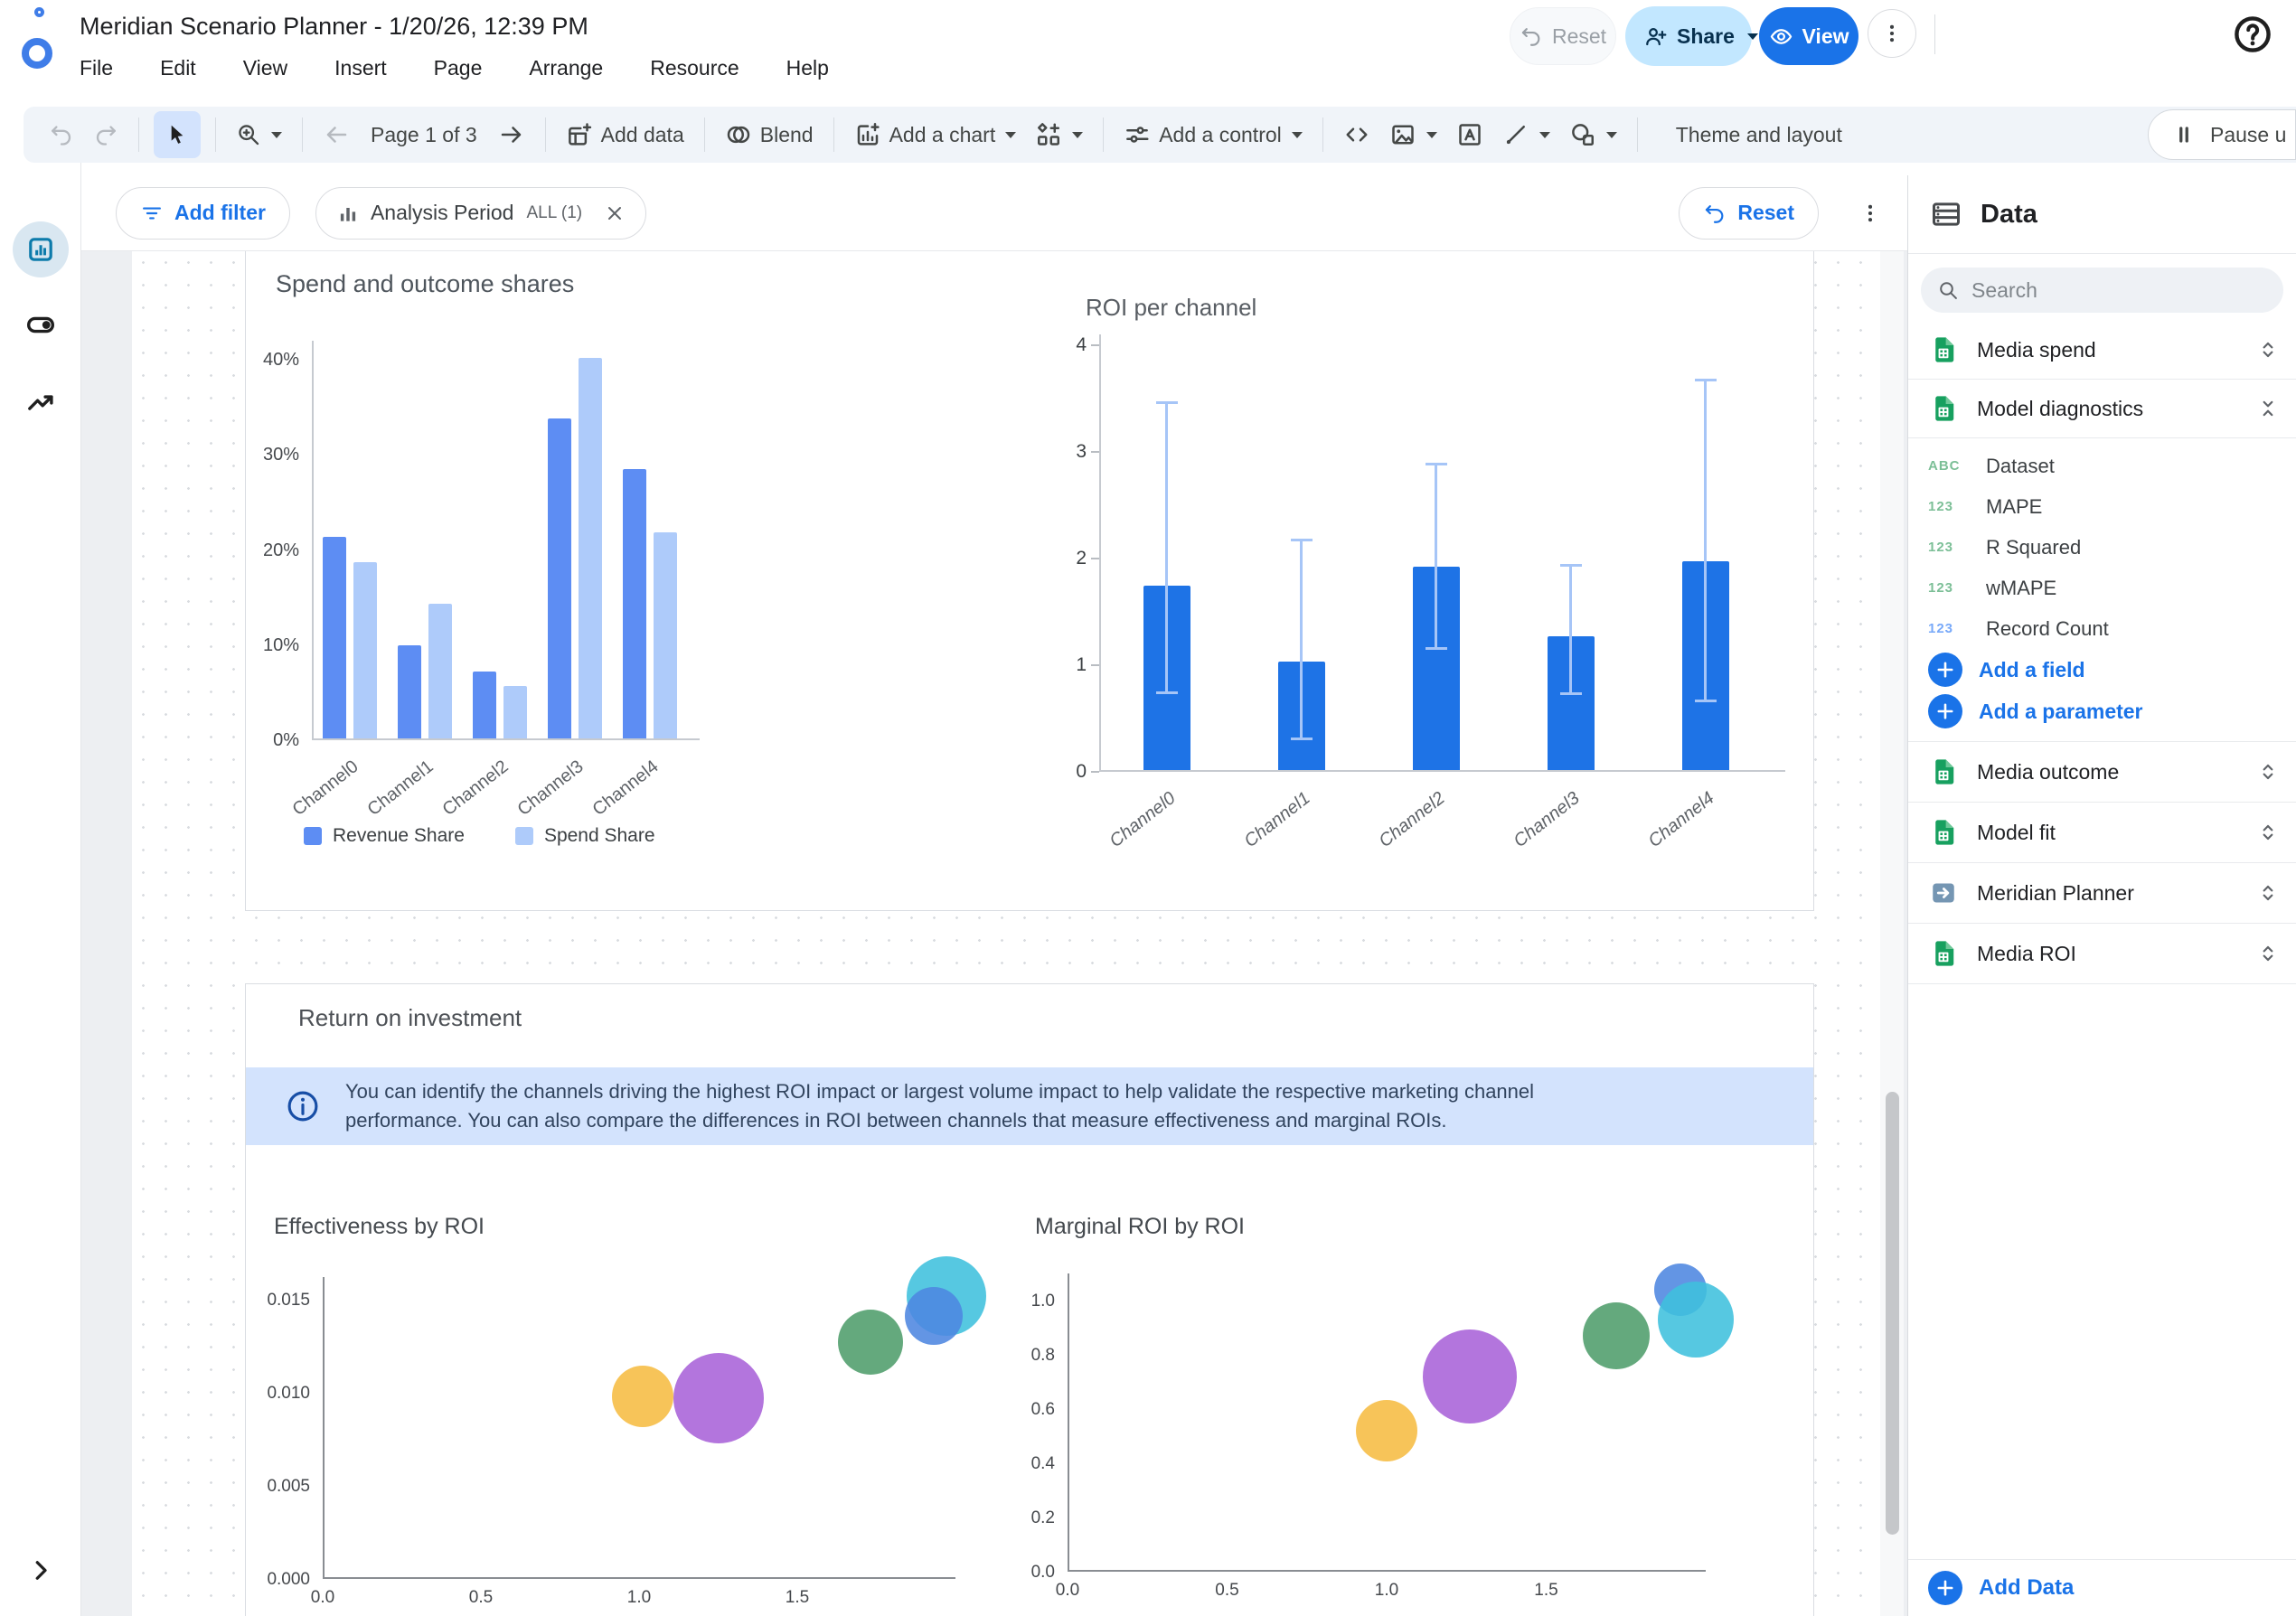  I want to click on analysis-period-filter-chip: Analysis Period ALL (1), so click(481, 213).